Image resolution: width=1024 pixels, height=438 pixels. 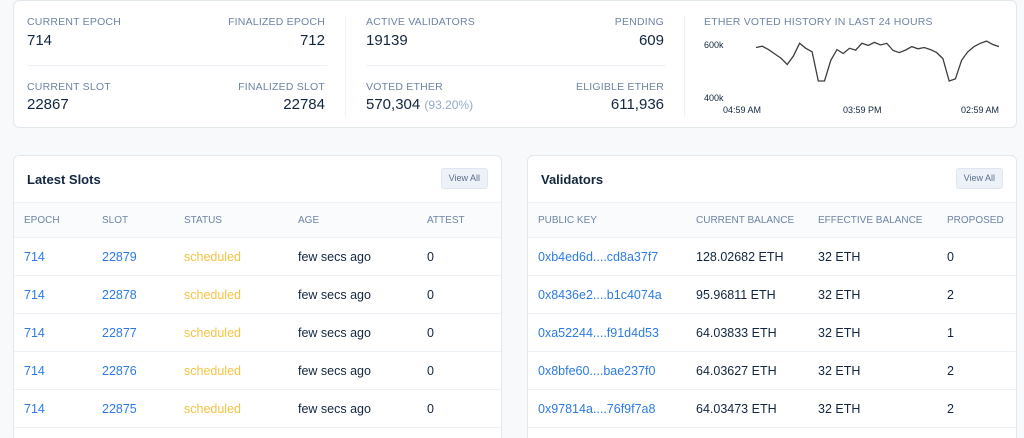 I want to click on voted-ether-percent: (93.20%), so click(x=449, y=105).